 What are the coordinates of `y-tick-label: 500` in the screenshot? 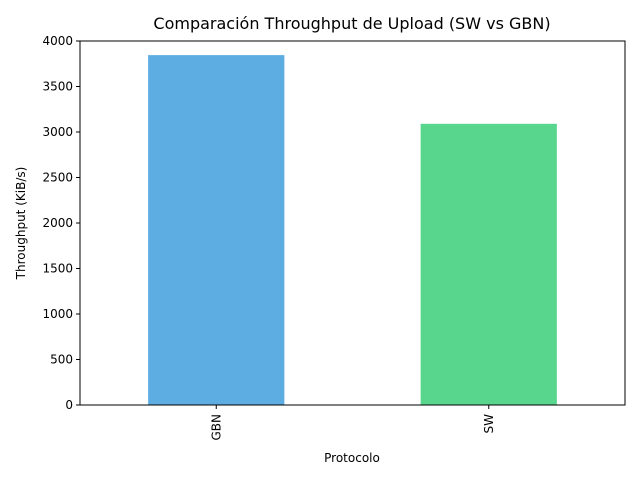 It's located at (61, 360).